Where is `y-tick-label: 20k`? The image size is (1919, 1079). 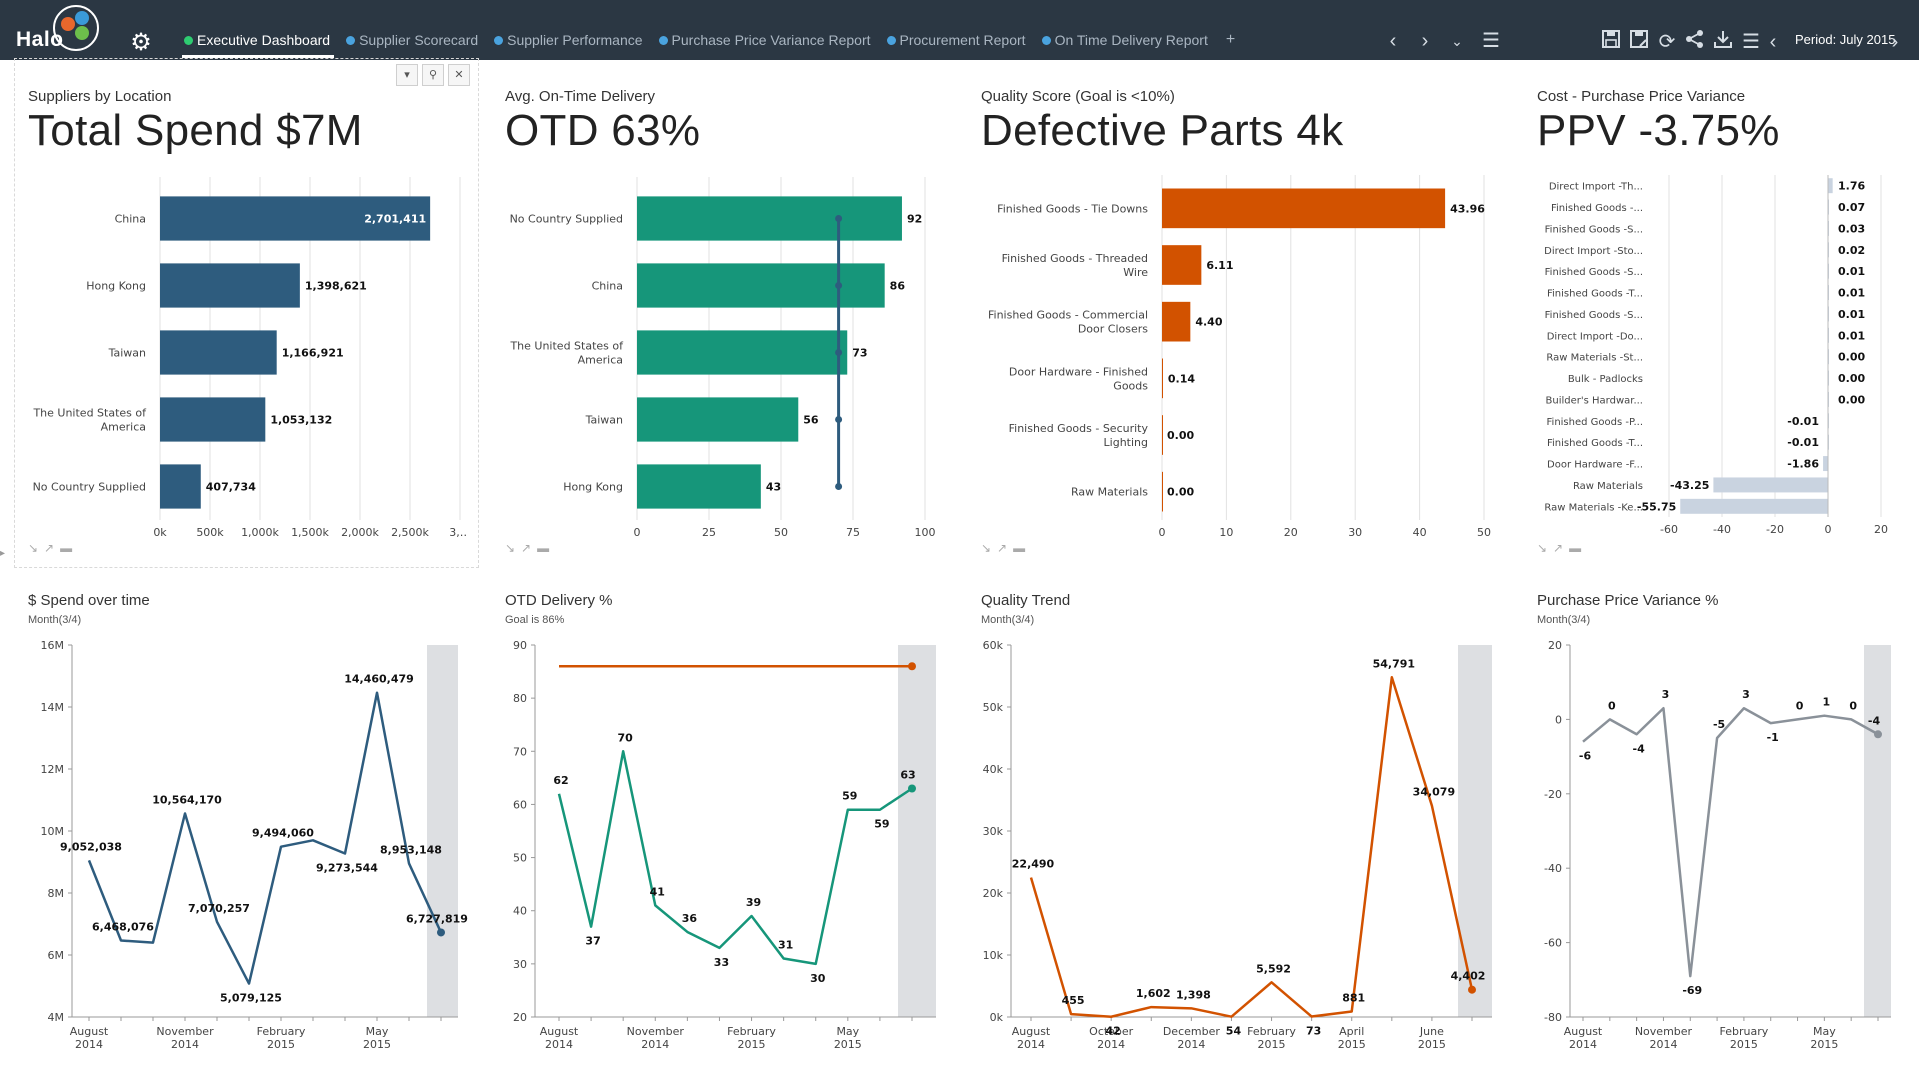 y-tick-label: 20k is located at coordinates (993, 893).